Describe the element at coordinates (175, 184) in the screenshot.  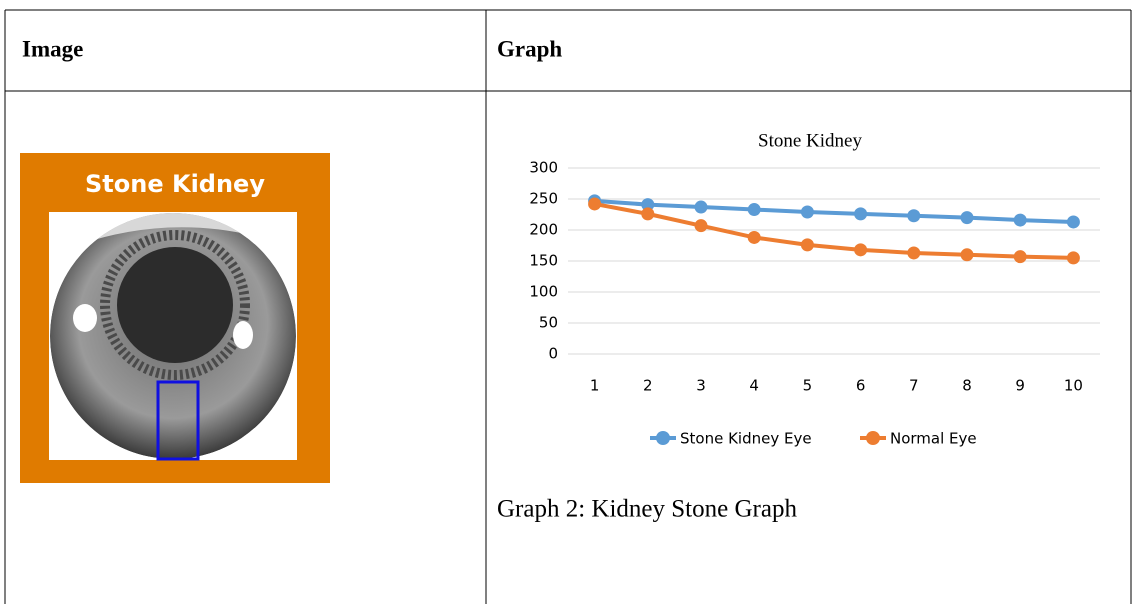
I see `image-label: Stone Kidney` at that location.